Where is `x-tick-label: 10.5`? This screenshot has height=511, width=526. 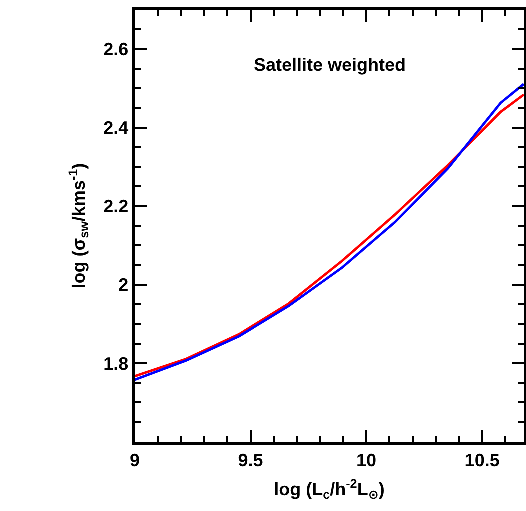 x-tick-label: 10.5 is located at coordinates (482, 460).